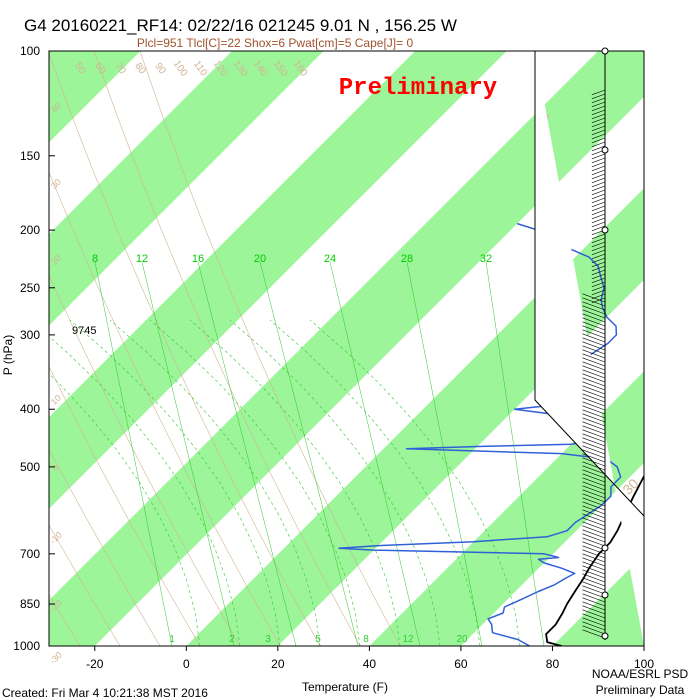 The width and height of the screenshot is (700, 700). I want to click on moist-adiabat-label: -10, so click(56, 538).